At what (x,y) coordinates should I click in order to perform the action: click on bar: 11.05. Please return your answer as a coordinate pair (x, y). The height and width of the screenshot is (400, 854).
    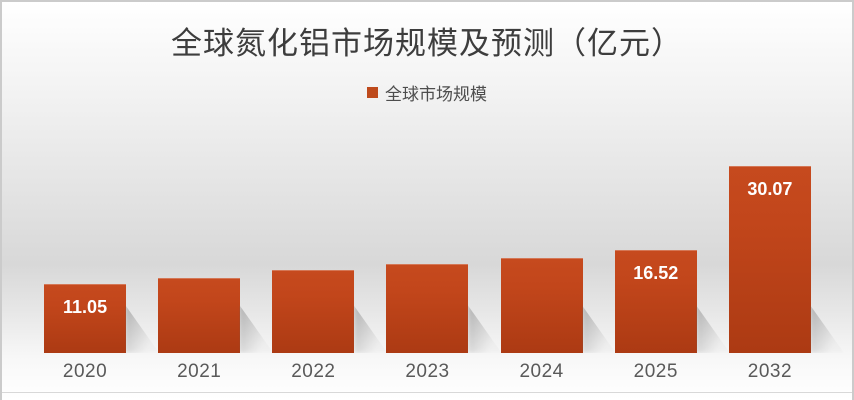
    Looking at the image, I should click on (102, 318).